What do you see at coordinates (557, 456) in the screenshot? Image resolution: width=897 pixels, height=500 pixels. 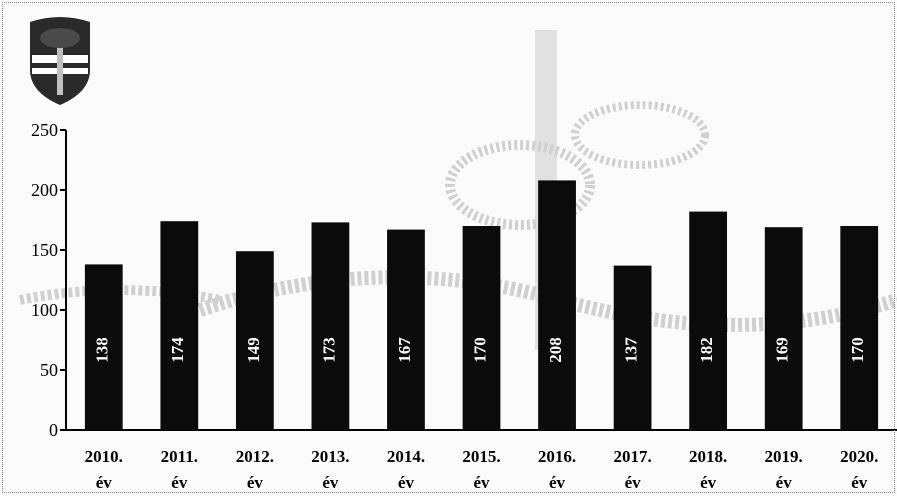 I see `x-tick-label-year: 2016.` at bounding box center [557, 456].